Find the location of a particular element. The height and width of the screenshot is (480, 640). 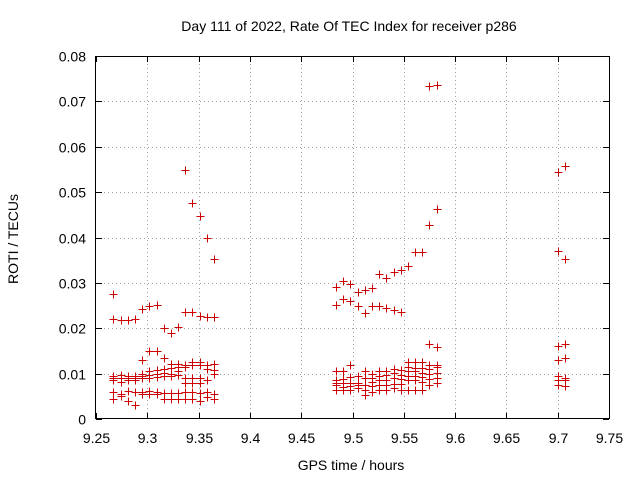

y-axis-label: ROTI / TECUs is located at coordinates (13, 239).